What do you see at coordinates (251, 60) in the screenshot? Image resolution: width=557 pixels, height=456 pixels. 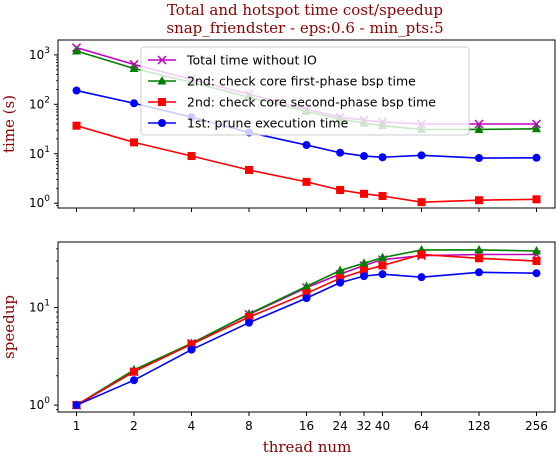 I see `legend-entry: Total time without IO` at bounding box center [251, 60].